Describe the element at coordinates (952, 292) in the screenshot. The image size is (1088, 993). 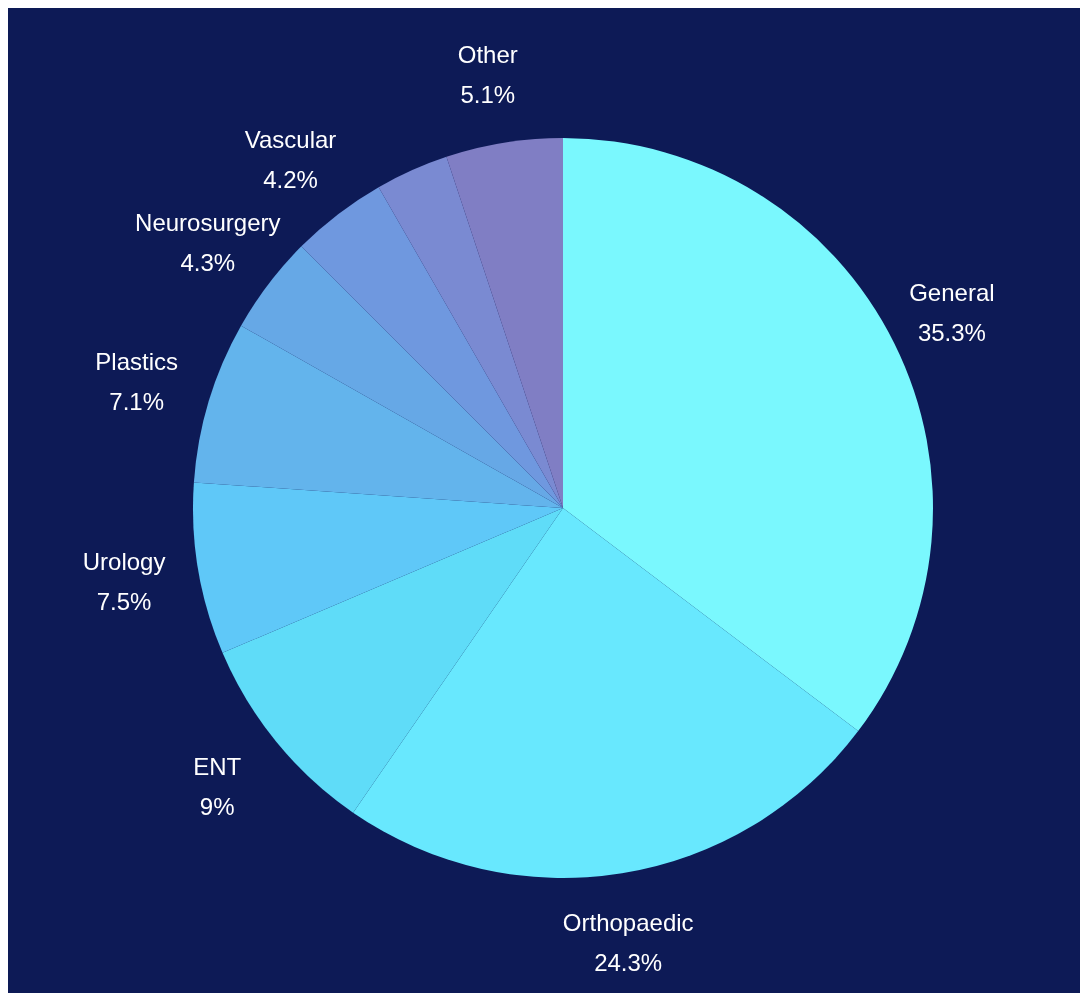
I see `slice-label: General` at that location.